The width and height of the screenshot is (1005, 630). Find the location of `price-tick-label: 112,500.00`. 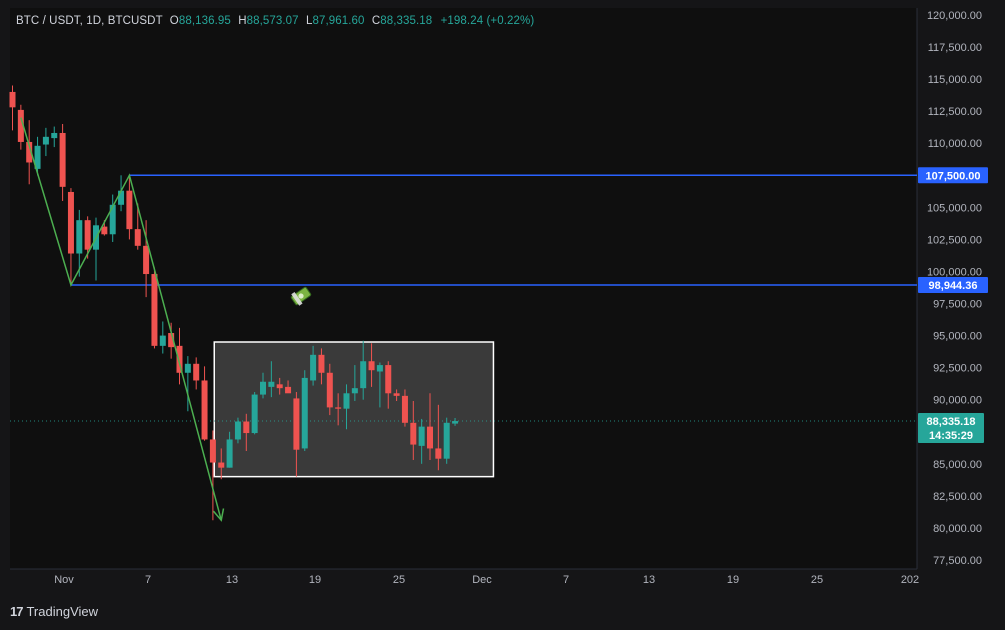

price-tick-label: 112,500.00 is located at coordinates (955, 112).